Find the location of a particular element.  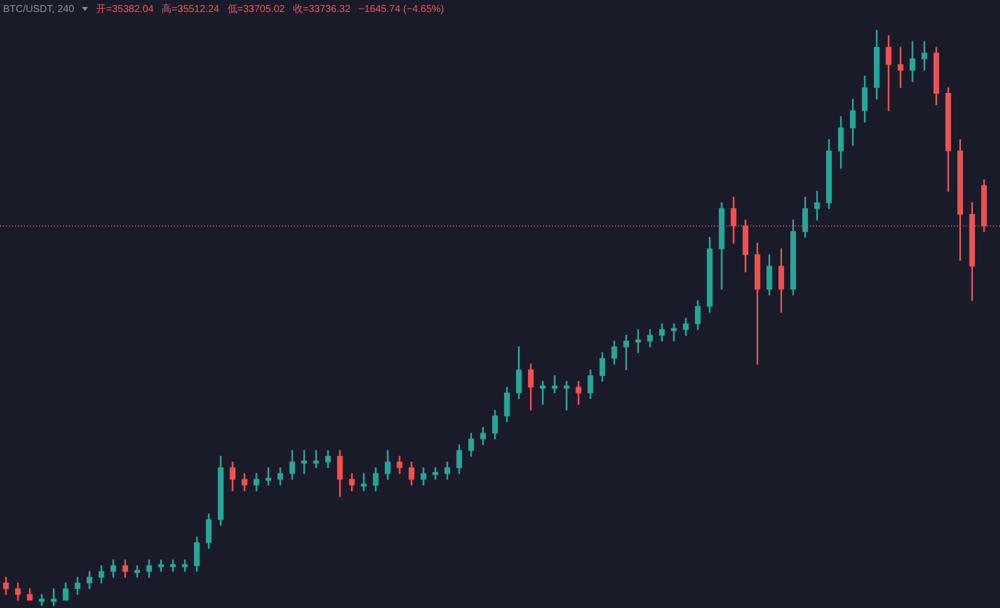

text: −1645.74 (−4.65%) is located at coordinates (401, 9).